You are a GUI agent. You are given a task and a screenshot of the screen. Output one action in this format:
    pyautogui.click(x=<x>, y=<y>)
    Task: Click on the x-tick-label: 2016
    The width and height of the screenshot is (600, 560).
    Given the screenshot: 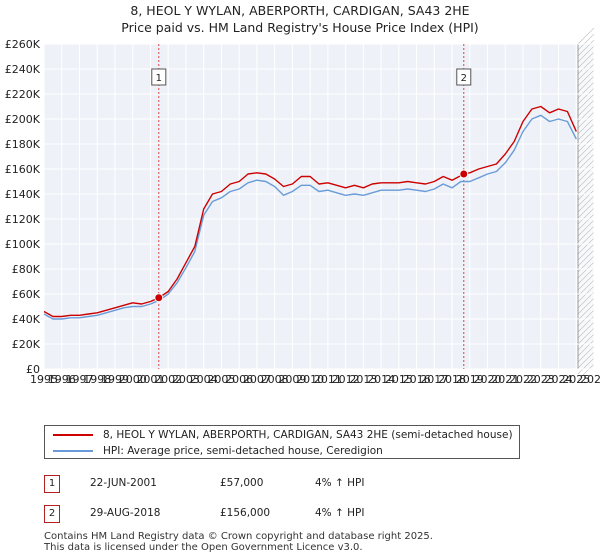 What is the action you would take?
    pyautogui.click(x=417, y=379)
    